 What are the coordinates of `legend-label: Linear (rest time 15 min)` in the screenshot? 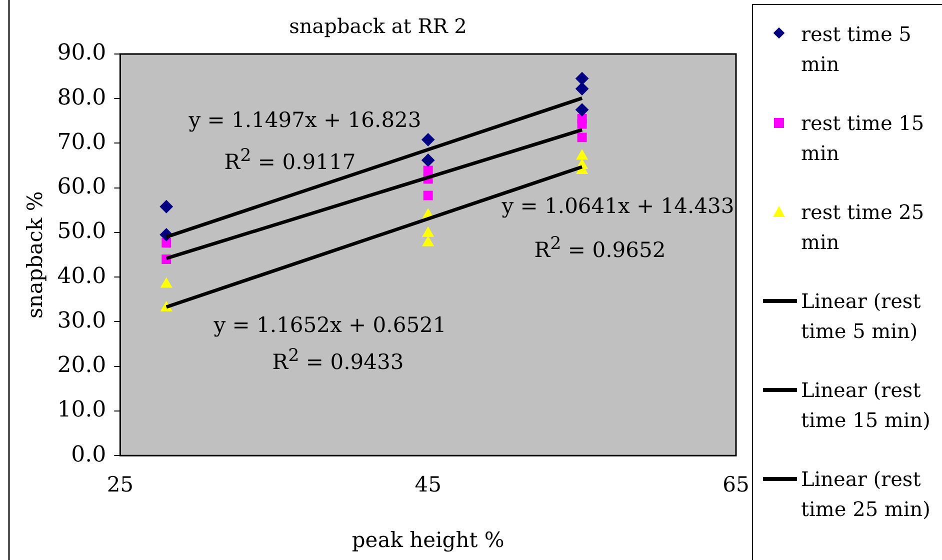 It's located at (866, 405).